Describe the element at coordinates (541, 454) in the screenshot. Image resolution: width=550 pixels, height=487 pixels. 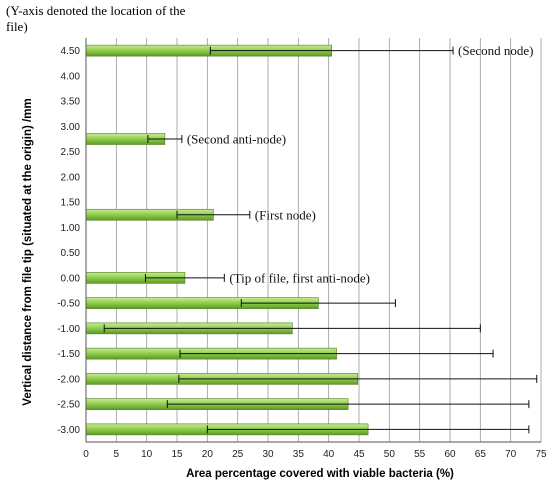
I see `x-tick-label: 75` at that location.